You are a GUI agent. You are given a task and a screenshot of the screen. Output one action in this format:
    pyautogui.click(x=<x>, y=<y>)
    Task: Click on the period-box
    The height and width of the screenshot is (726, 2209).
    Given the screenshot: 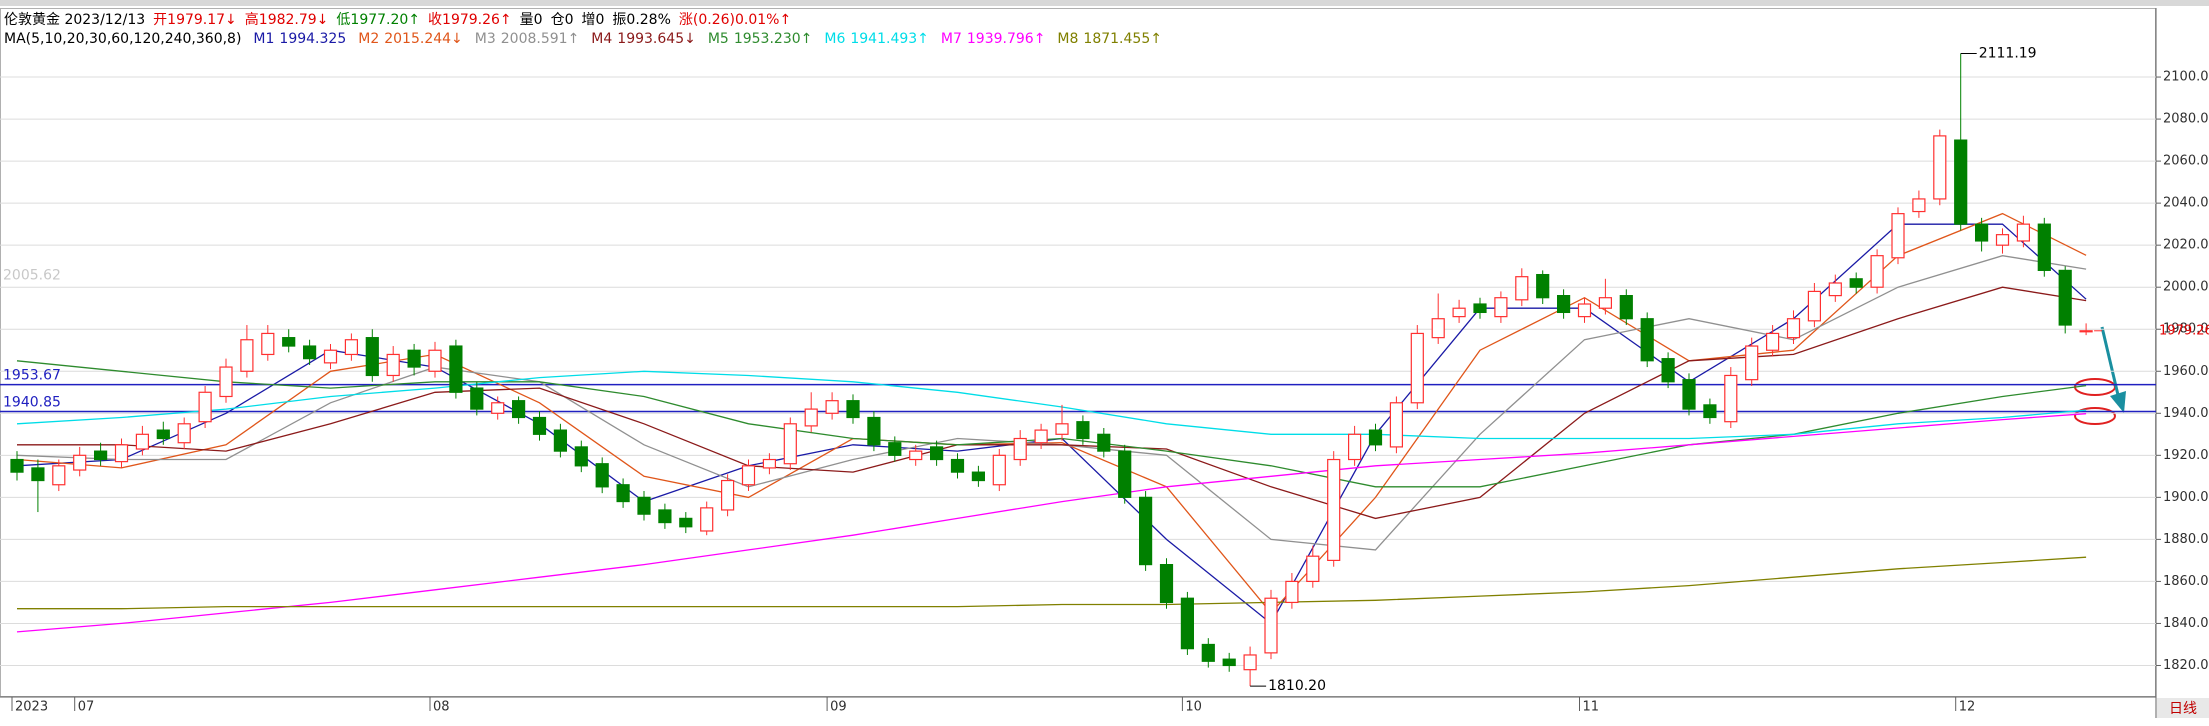 What is the action you would take?
    pyautogui.click(x=2183, y=708)
    